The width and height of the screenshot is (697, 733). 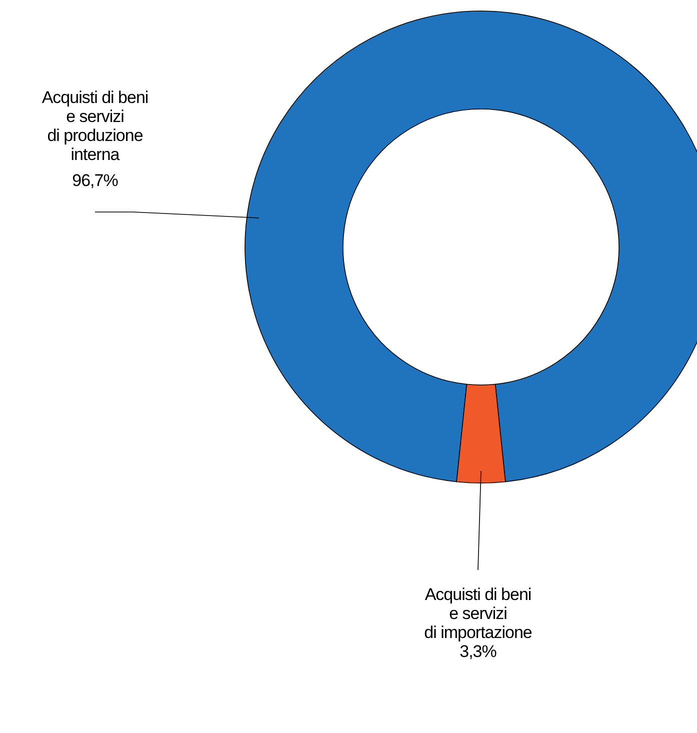 What do you see at coordinates (95, 126) in the screenshot?
I see `slice-label: Acquisti di beni e servizi di produzione interna` at bounding box center [95, 126].